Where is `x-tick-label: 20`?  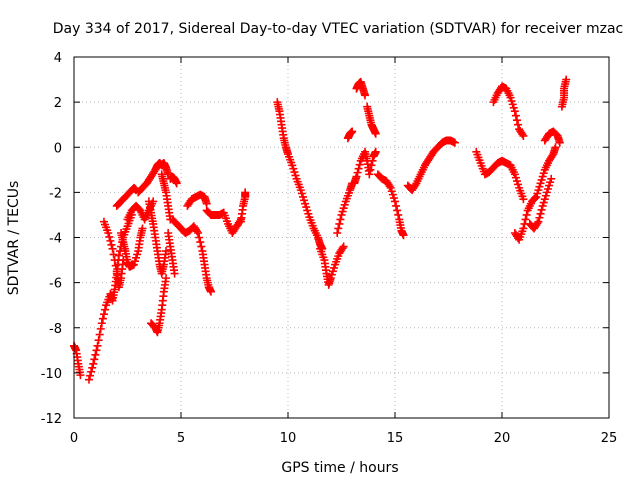
x-tick-label: 20 is located at coordinates (502, 438).